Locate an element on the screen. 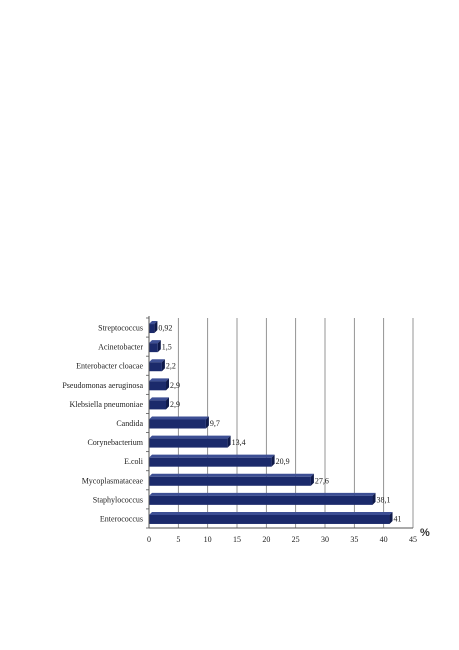 The image size is (459, 650). category-label: Streptococcus is located at coordinates (120, 328).